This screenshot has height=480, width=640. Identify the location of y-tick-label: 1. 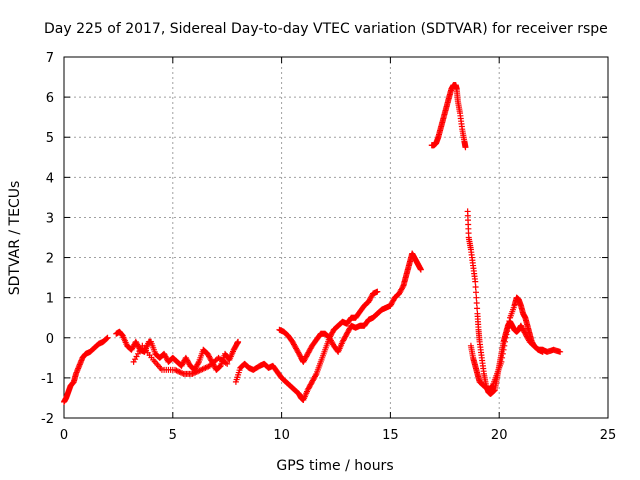
(50, 299).